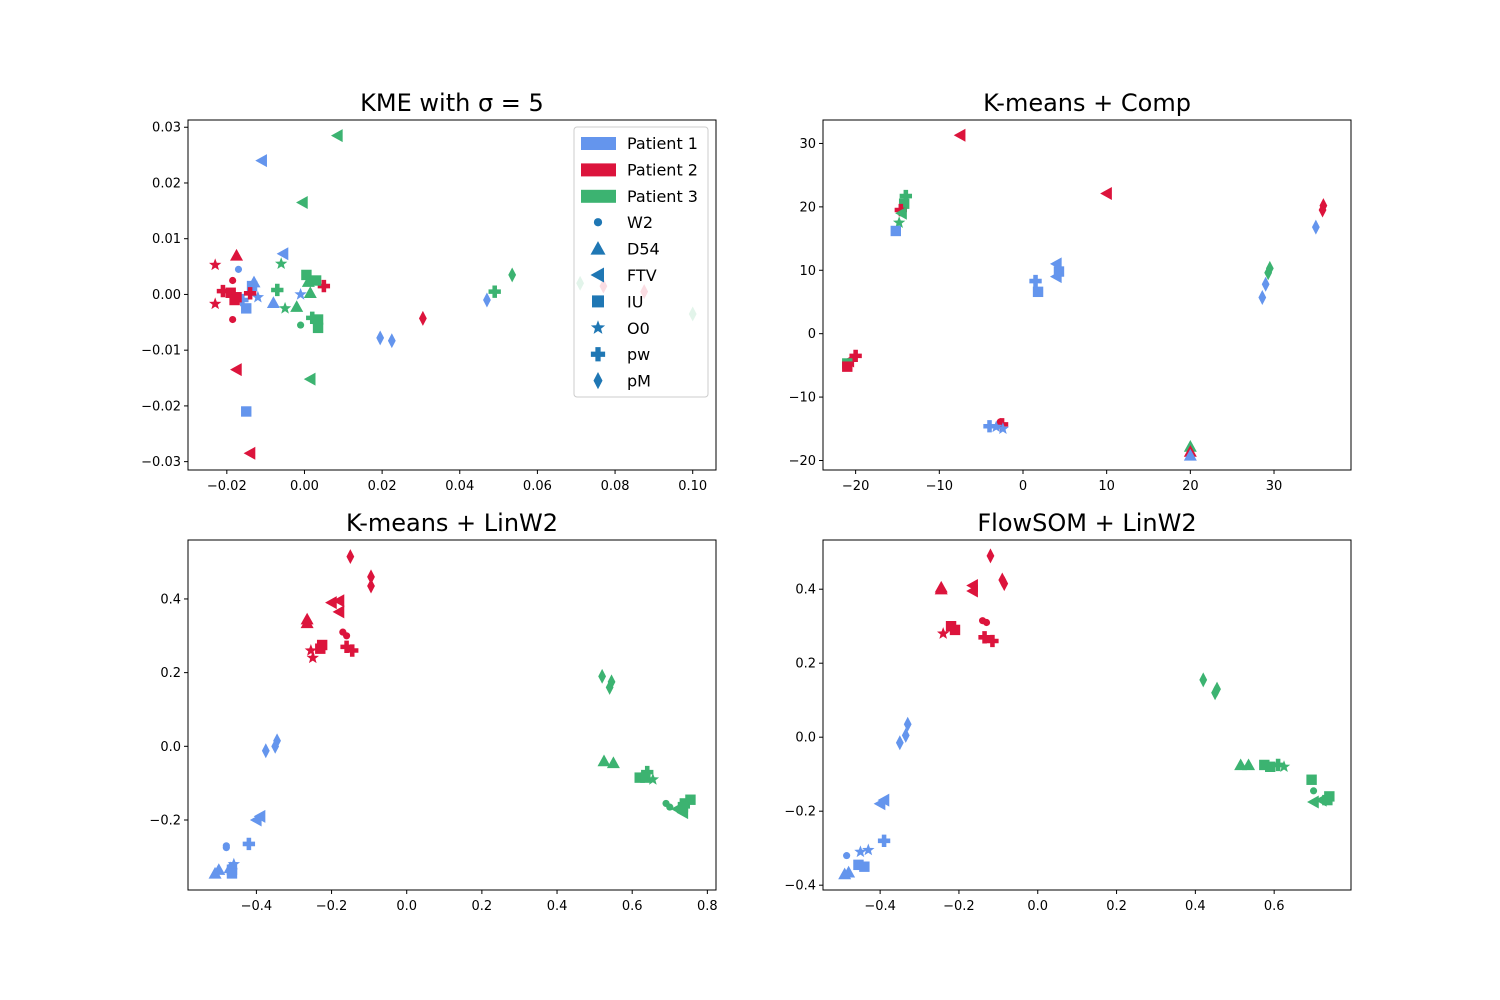  I want to click on x-tick-label: 20, so click(1190, 486).